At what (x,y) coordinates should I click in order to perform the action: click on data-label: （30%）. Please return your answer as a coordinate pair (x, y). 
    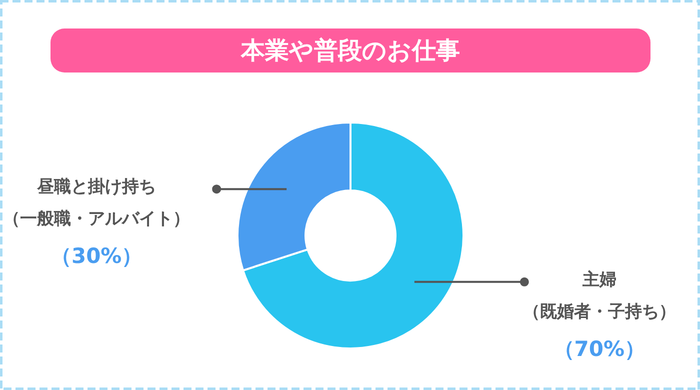
    Looking at the image, I should click on (96, 256).